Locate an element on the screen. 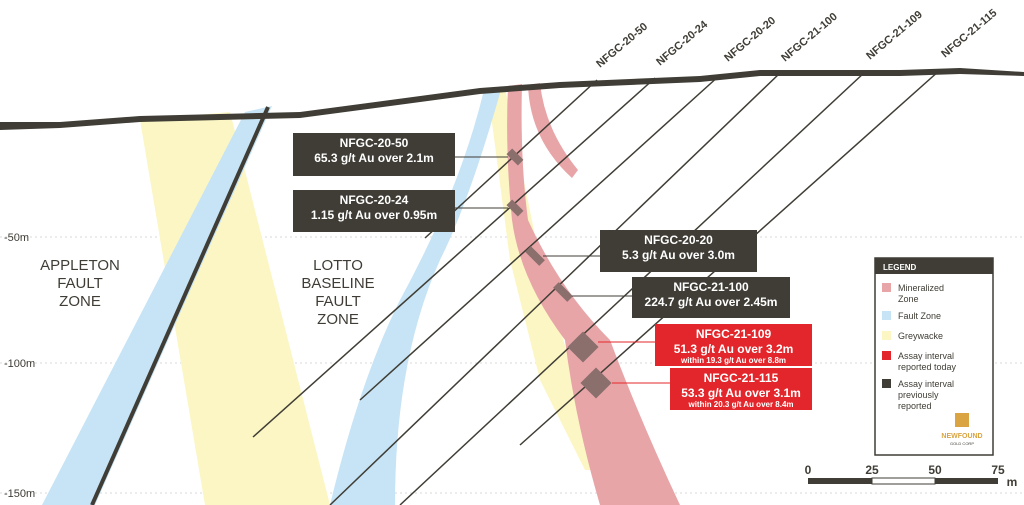  hole-label: NFGC-20-50 is located at coordinates (622, 46).